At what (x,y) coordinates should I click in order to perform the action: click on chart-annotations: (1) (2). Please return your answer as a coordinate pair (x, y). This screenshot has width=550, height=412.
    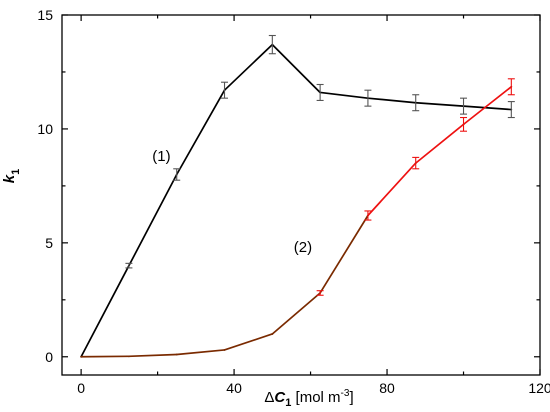
    Looking at the image, I should click on (232, 202).